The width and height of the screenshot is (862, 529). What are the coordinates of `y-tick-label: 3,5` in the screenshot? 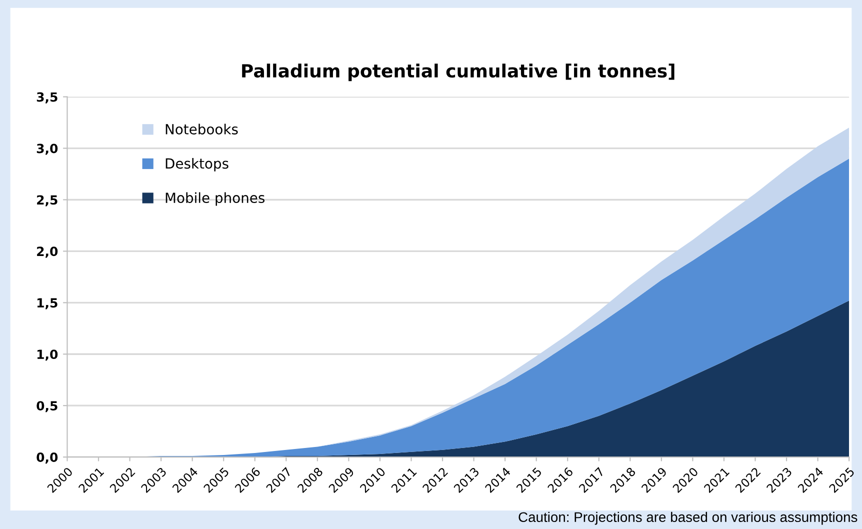 It's located at (47, 98).